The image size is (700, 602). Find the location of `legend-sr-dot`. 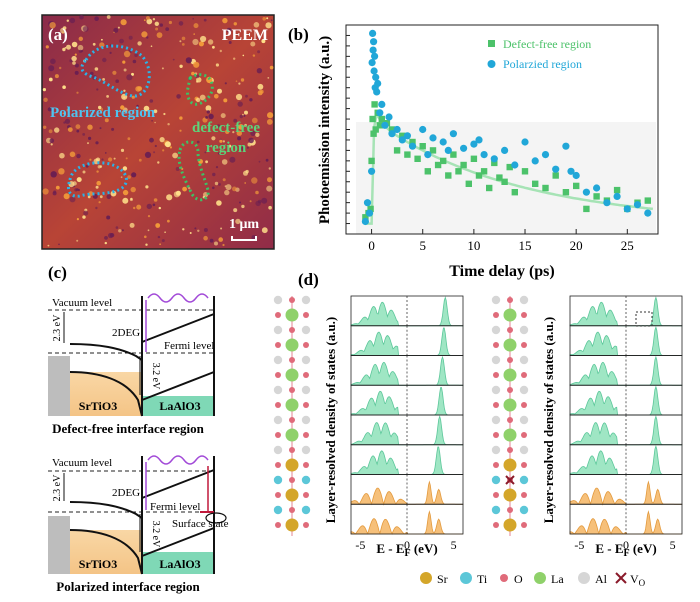

legend-sr-dot is located at coordinates (426, 578).